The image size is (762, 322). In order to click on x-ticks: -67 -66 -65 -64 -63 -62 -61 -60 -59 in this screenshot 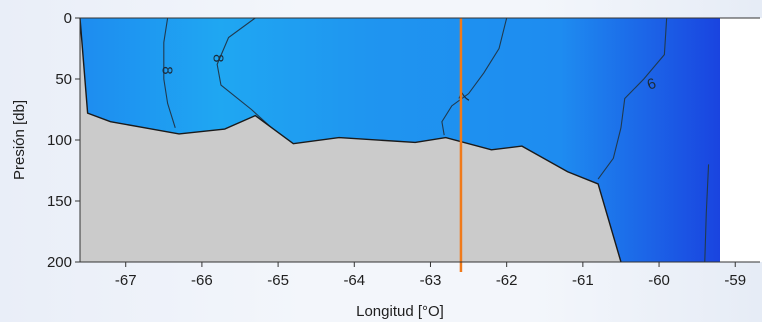, I will do `click(430, 275)`.